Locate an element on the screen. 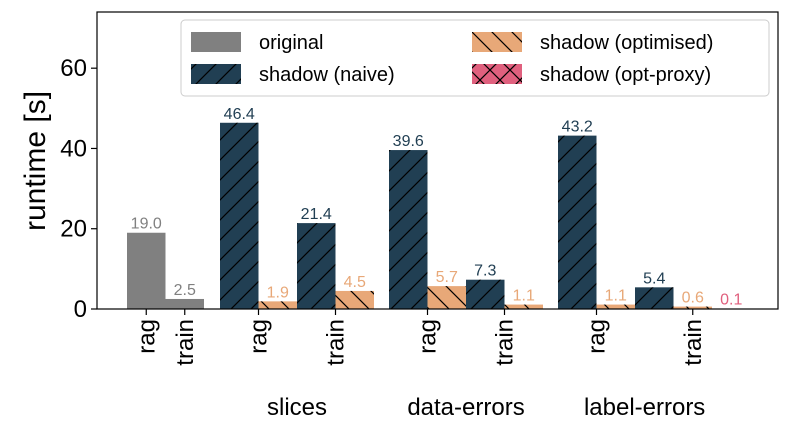 The image size is (789, 432). bar-value-label: 19.0 is located at coordinates (146, 224).